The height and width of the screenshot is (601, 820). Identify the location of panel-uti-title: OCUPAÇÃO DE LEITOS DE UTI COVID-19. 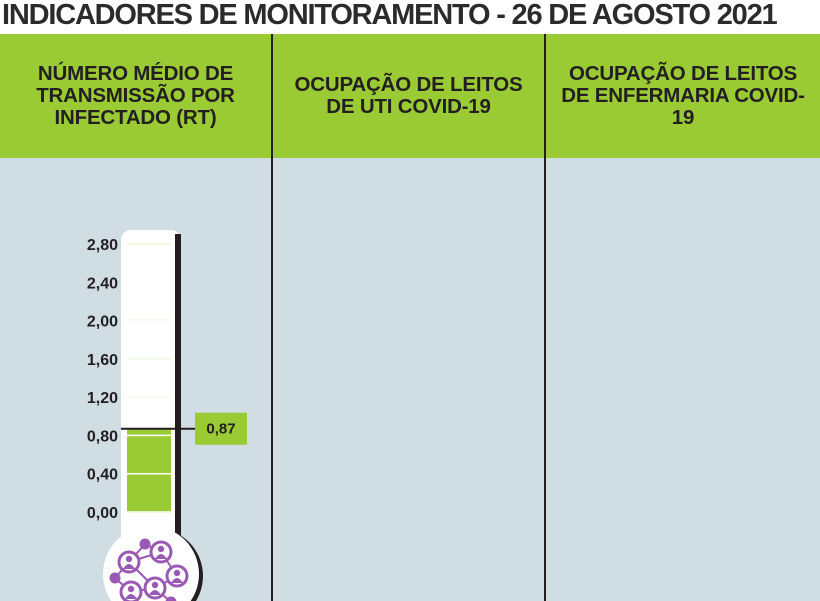
(408, 96).